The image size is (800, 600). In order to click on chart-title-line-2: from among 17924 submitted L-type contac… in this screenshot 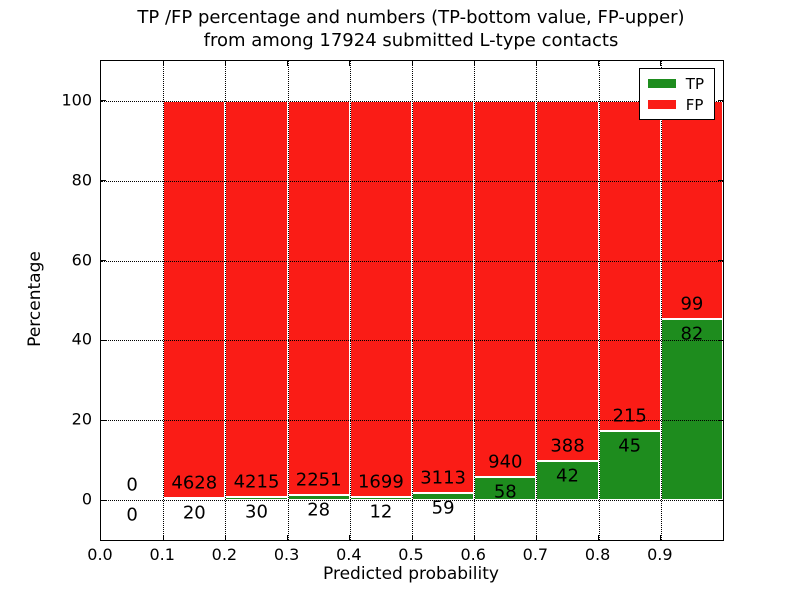, I will do `click(411, 40)`.